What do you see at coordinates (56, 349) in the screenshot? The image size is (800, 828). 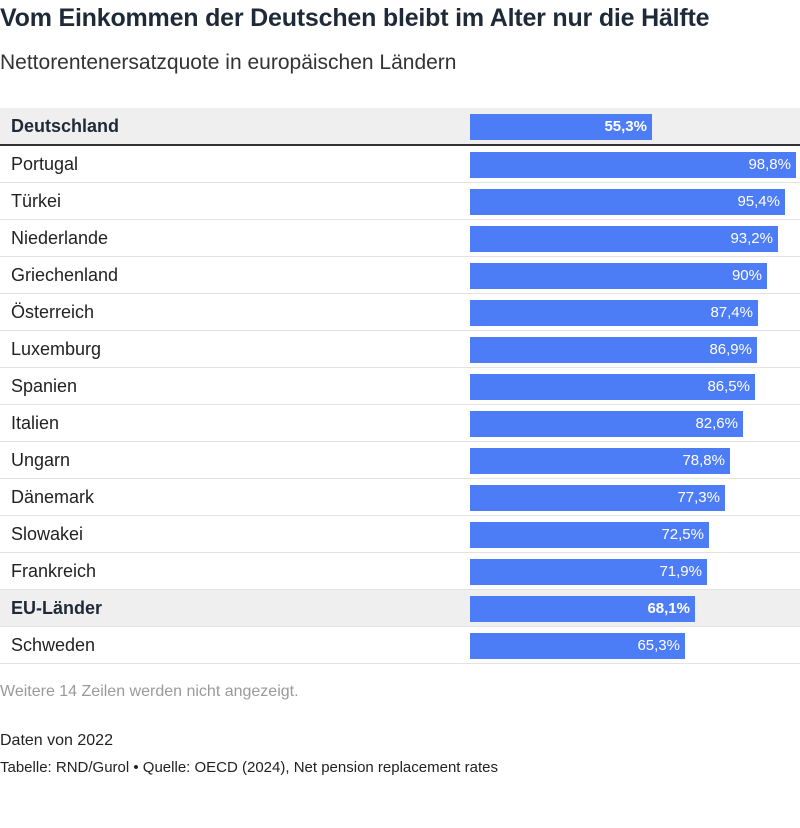 I see `row-label: Luxemburg` at bounding box center [56, 349].